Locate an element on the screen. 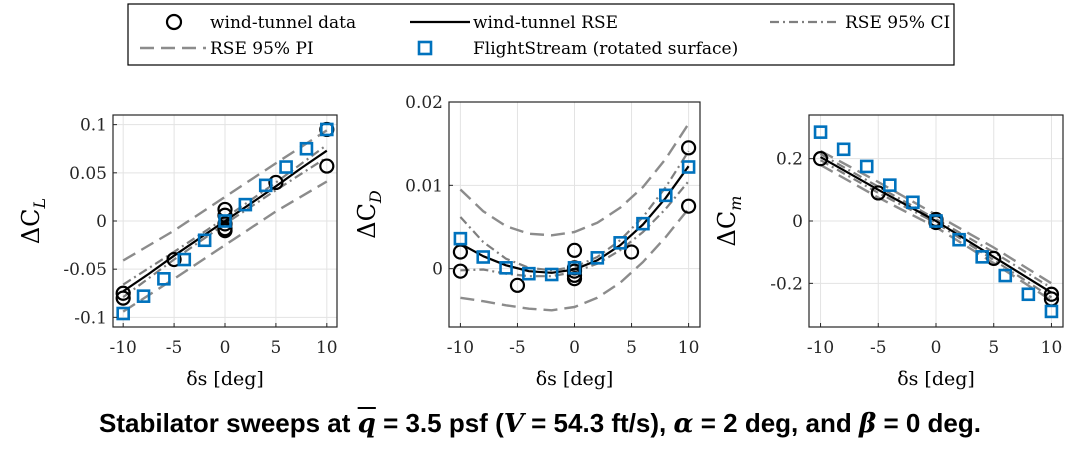  legend-rse-pi-label: RSE 95% PI is located at coordinates (262, 49).